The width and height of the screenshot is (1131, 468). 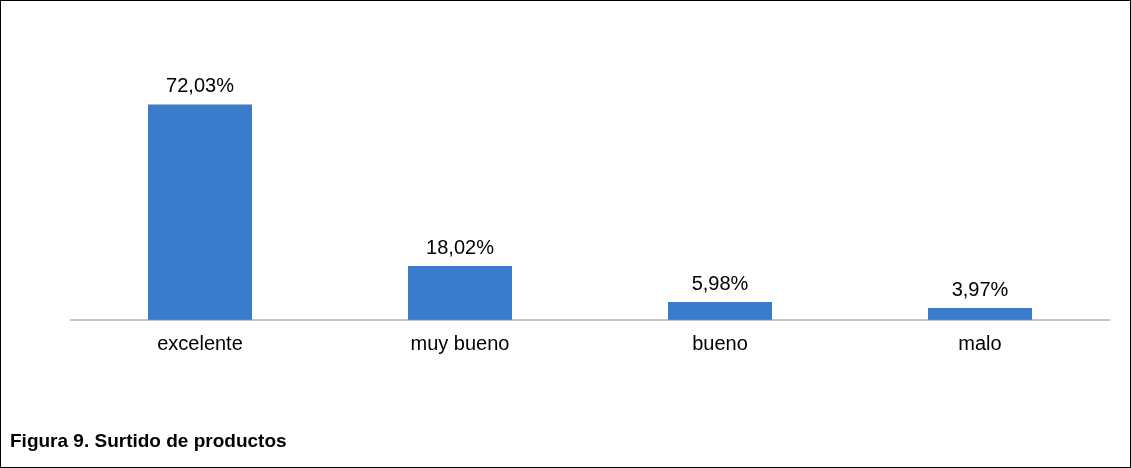 I want to click on data-label: 18,02%, so click(x=460, y=247).